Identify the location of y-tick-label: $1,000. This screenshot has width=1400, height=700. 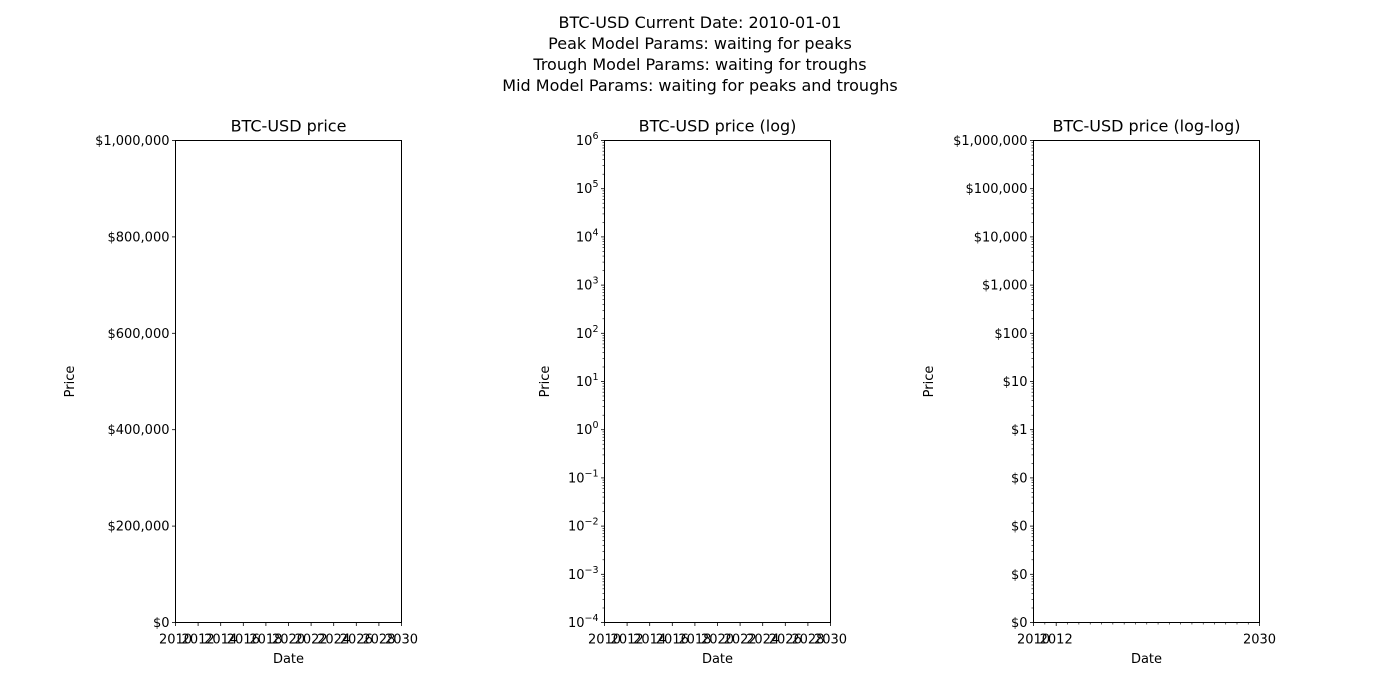
(1005, 286).